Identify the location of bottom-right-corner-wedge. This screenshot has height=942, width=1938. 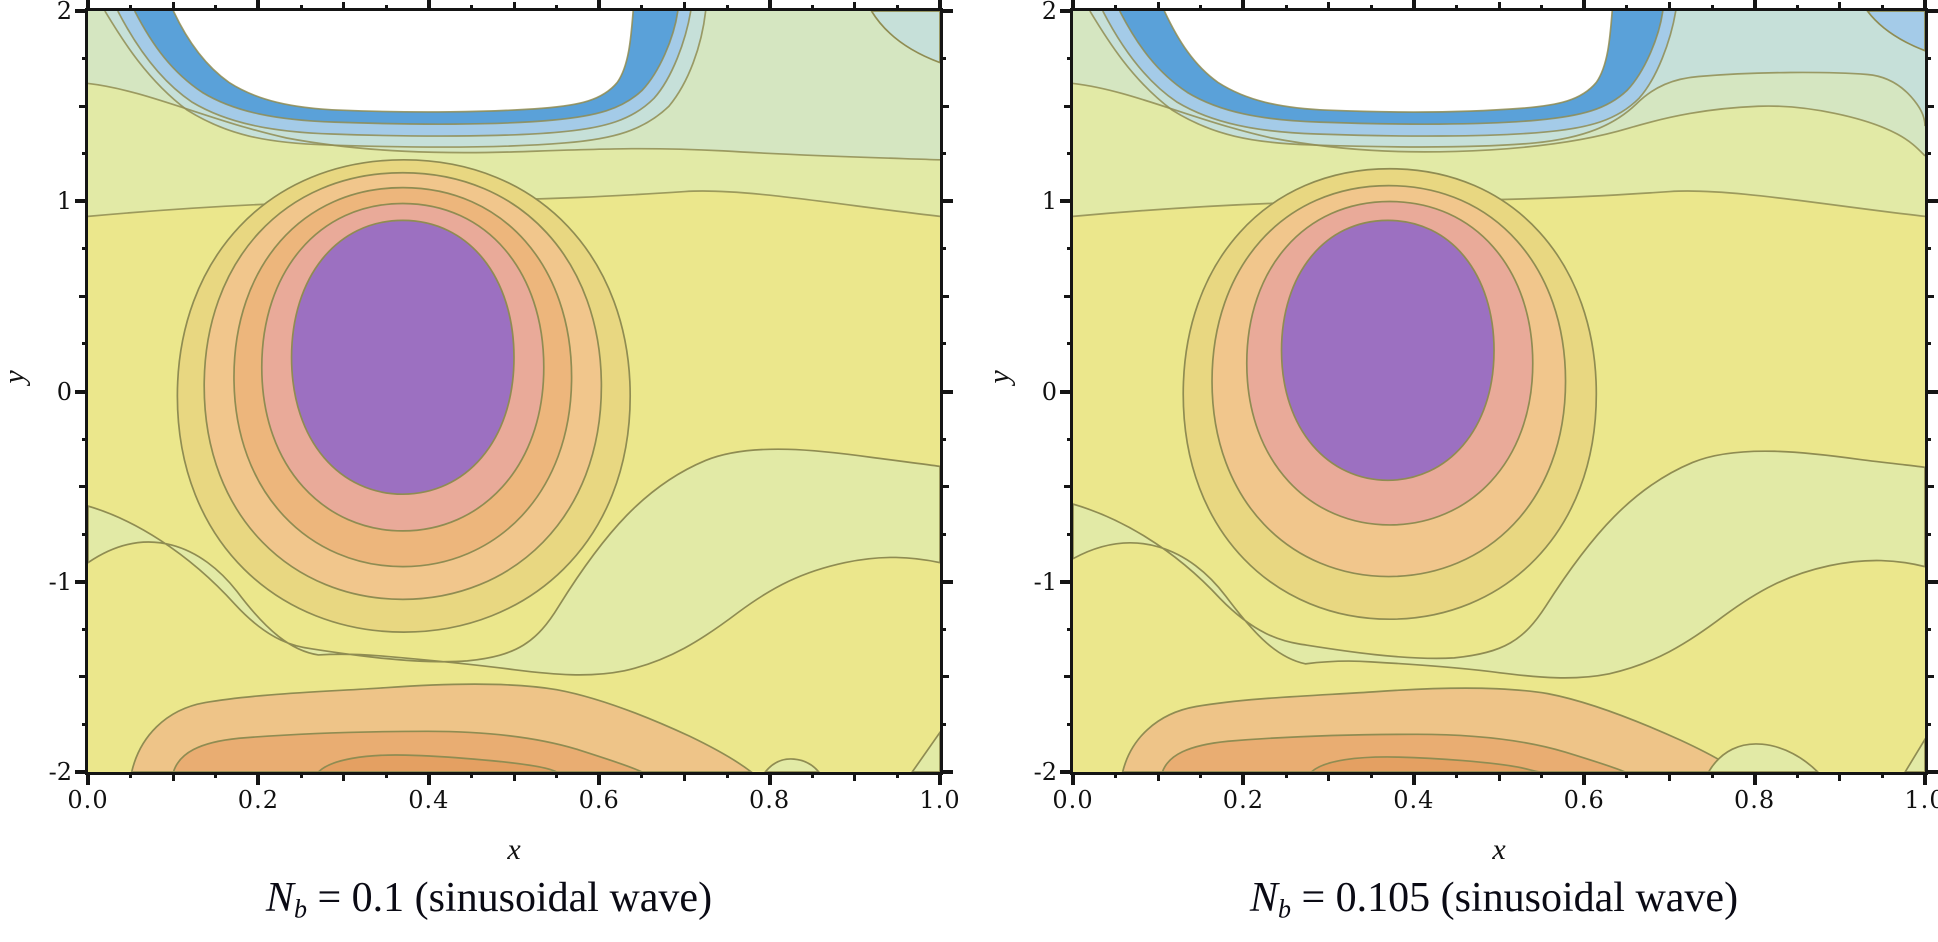
(925, 751).